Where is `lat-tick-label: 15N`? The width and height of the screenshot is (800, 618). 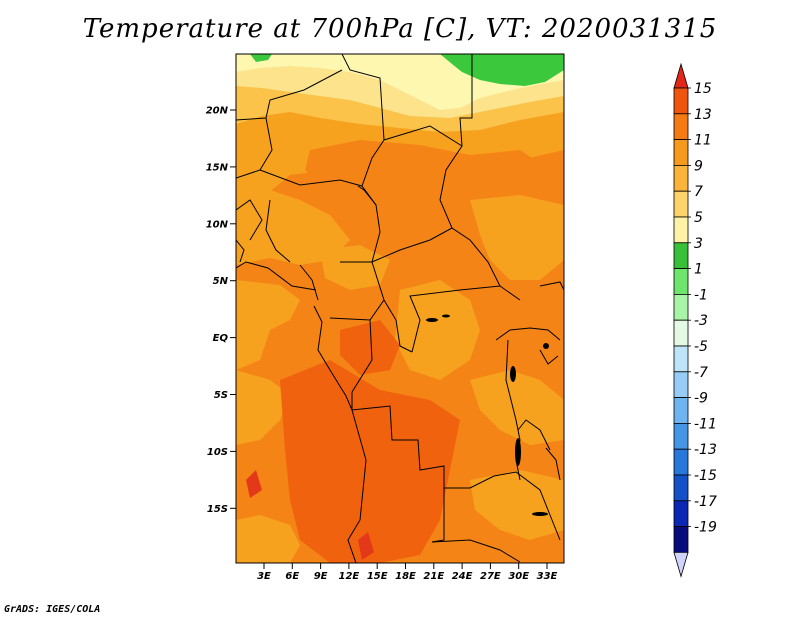
lat-tick-label: 15N is located at coordinates (217, 167).